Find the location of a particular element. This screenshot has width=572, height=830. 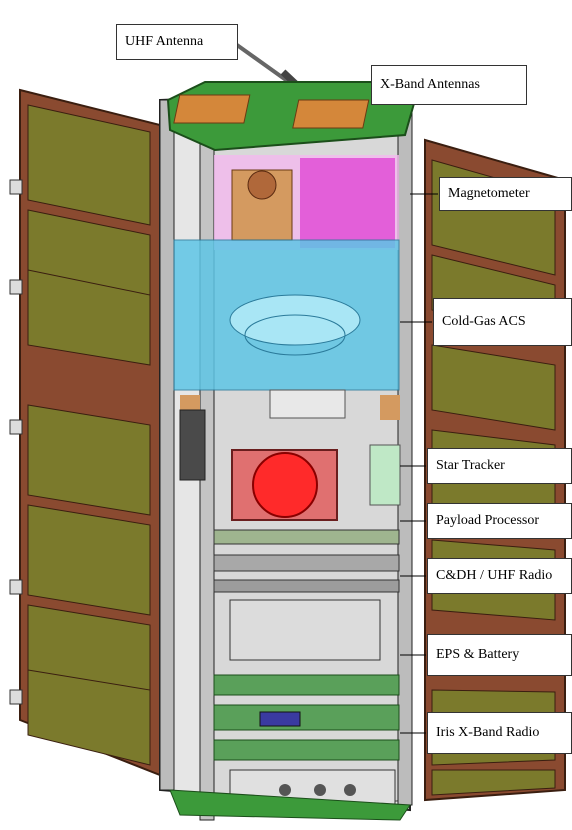

top-panel is located at coordinates (291, 116).